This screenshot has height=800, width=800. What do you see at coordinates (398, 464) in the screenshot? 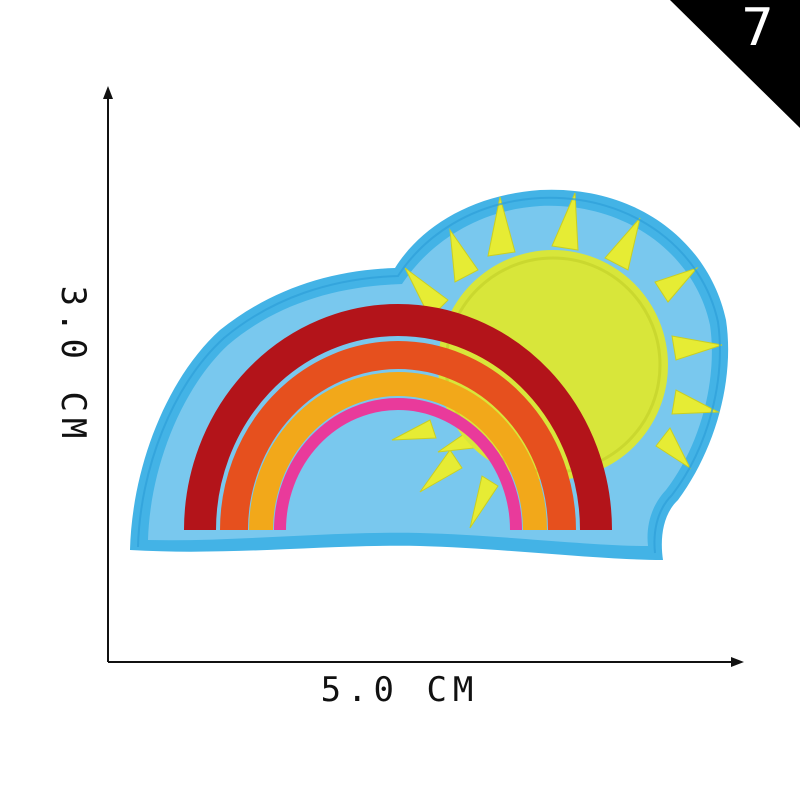
I see `rainbow-band-pink` at bounding box center [398, 464].